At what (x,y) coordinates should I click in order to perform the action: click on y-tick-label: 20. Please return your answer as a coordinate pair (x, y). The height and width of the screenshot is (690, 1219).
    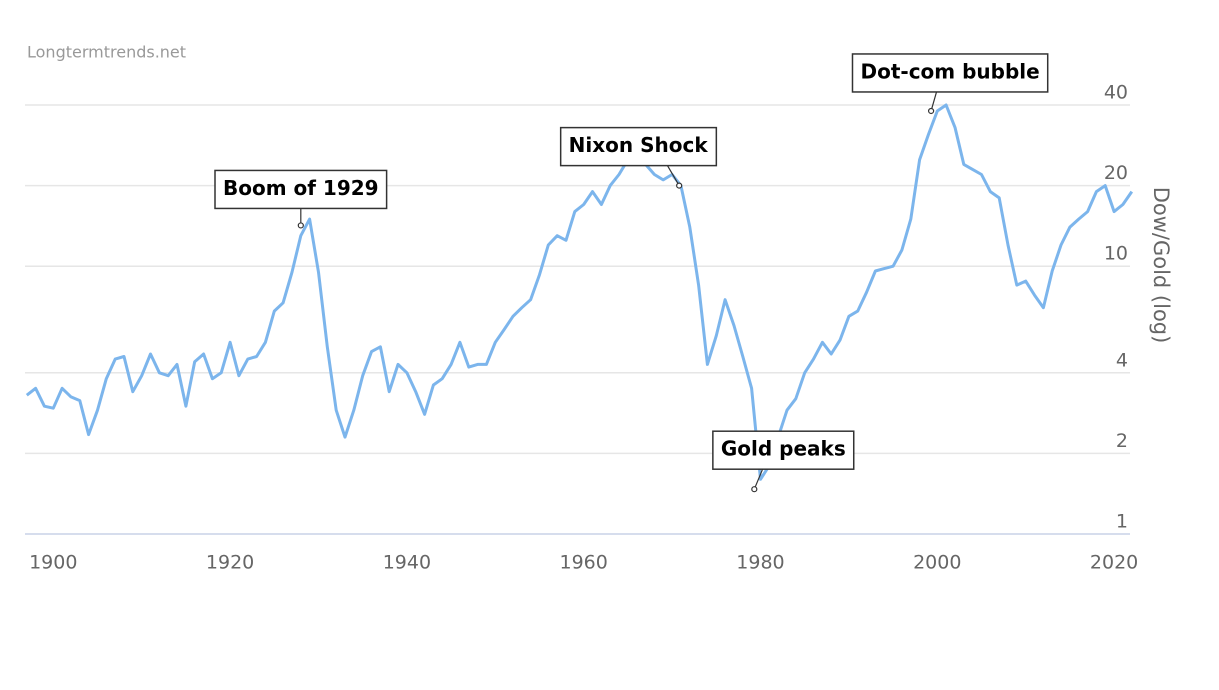
    Looking at the image, I should click on (1116, 173).